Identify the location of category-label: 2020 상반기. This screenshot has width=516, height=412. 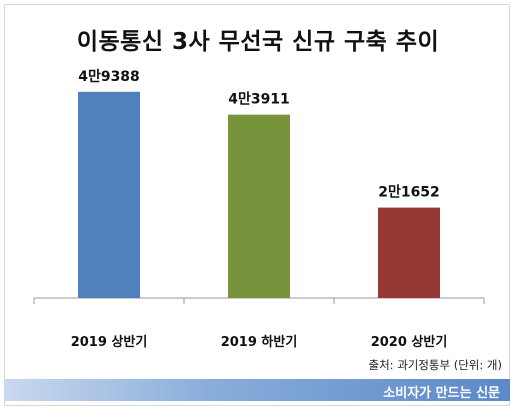
(409, 342).